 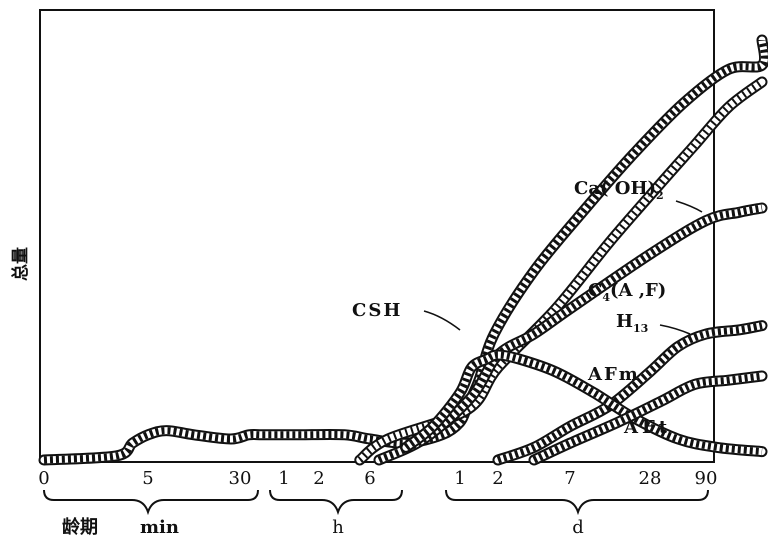 I want to click on y-axis-label: 总量, so click(x=20, y=264).